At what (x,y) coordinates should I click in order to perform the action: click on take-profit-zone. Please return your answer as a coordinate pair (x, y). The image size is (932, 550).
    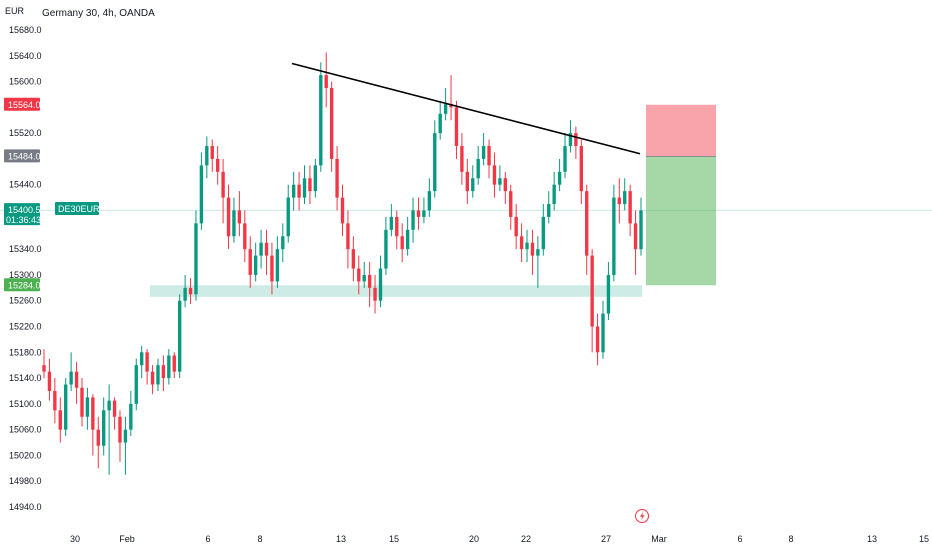
    Looking at the image, I should click on (681, 221).